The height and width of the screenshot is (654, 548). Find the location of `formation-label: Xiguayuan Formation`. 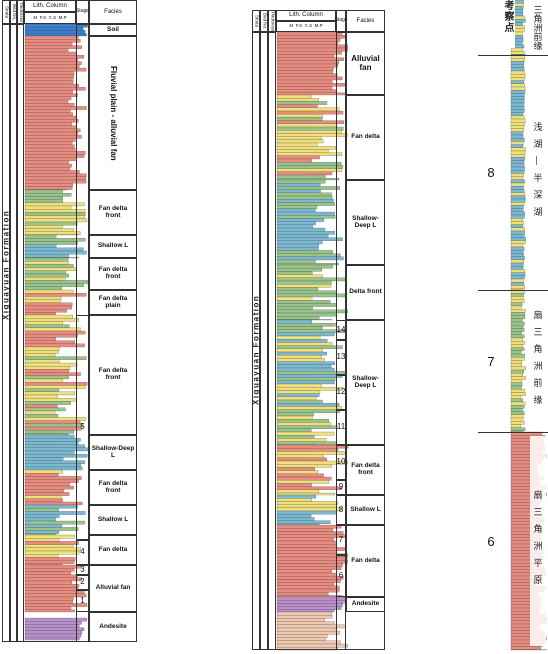

formation-label: Xiguayuan Formation is located at coordinates (6, 265).